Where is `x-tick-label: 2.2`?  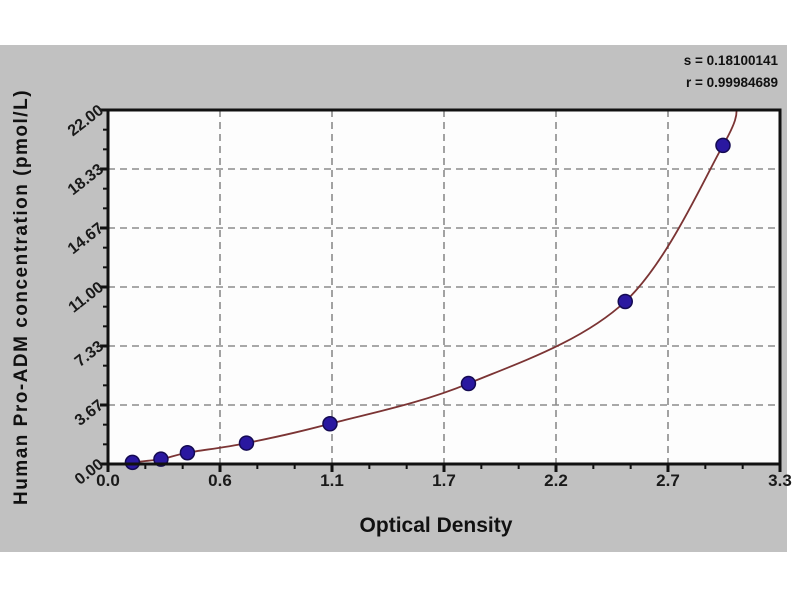 x-tick-label: 2.2 is located at coordinates (556, 480).